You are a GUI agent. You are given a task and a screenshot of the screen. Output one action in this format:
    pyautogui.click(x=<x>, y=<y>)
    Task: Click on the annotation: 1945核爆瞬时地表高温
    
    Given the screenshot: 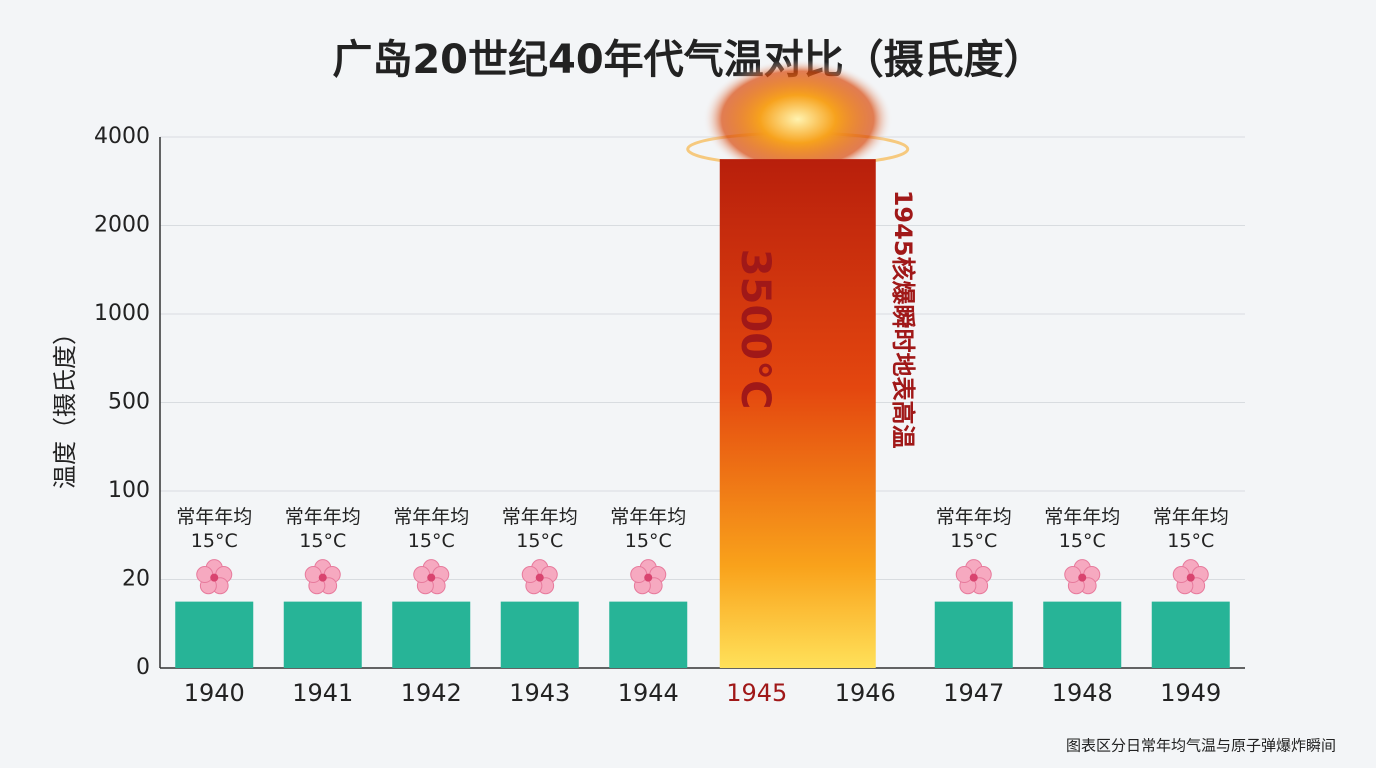 What is the action you would take?
    pyautogui.click(x=903, y=319)
    